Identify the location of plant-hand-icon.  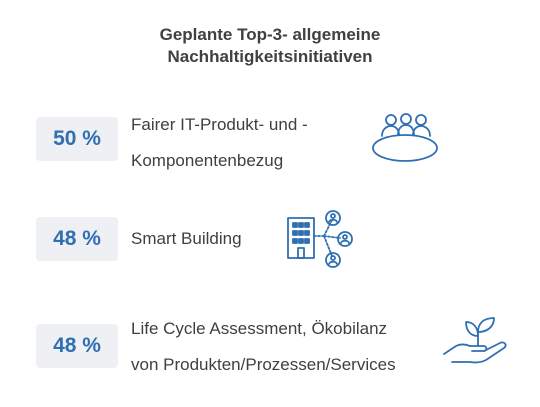
(477, 341).